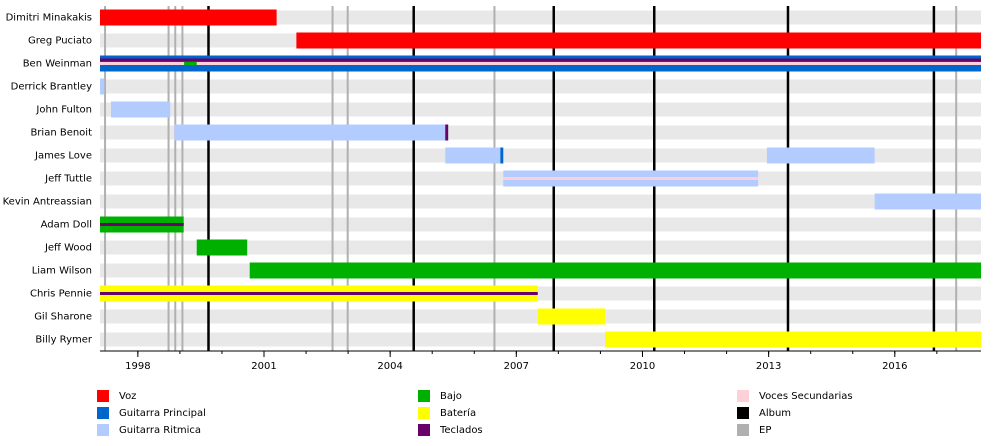 The height and width of the screenshot is (446, 1000). Describe the element at coordinates (458, 413) in the screenshot. I see `legend-label: Batería` at that location.